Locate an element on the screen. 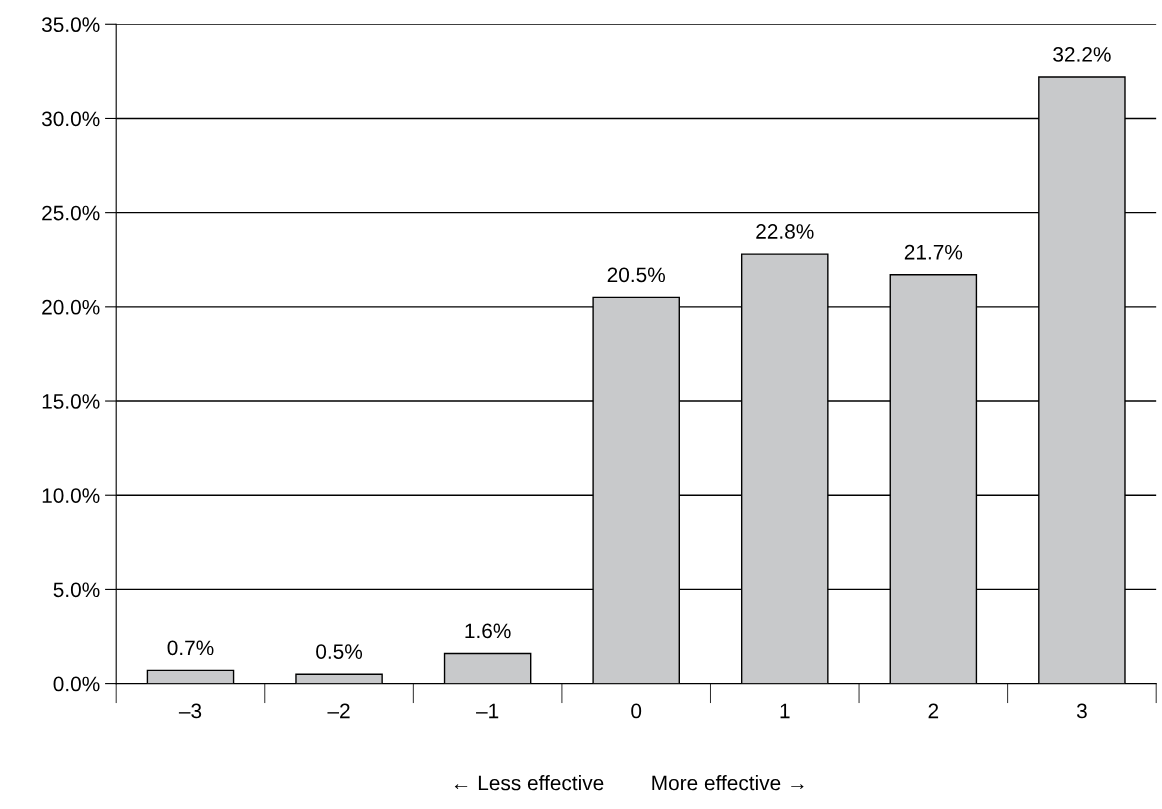 This screenshot has height=809, width=1162. x-tick-label: 2 is located at coordinates (933, 711).